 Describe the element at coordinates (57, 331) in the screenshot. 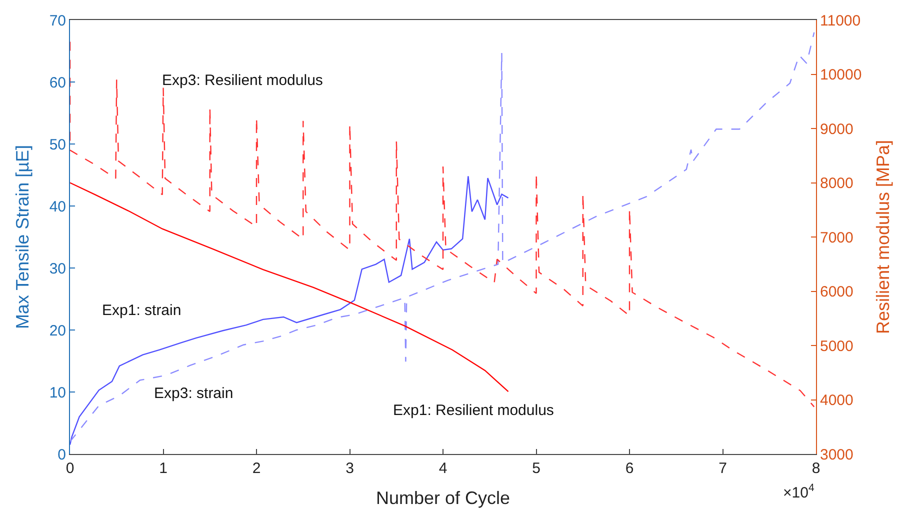

I see `y-tick-label: 20` at that location.